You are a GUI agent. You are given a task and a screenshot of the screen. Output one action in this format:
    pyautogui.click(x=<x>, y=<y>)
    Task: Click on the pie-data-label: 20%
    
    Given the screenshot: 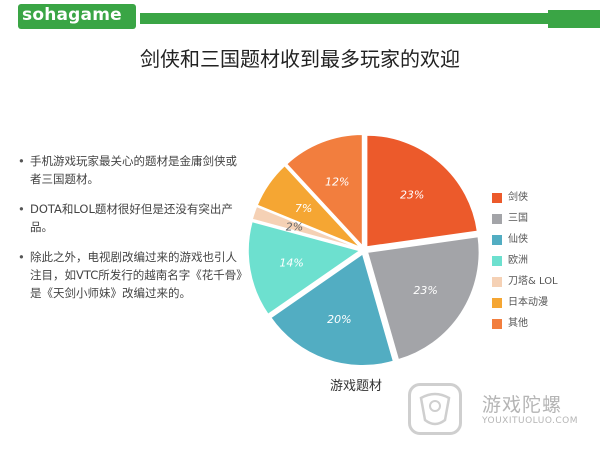 What is the action you would take?
    pyautogui.click(x=339, y=319)
    